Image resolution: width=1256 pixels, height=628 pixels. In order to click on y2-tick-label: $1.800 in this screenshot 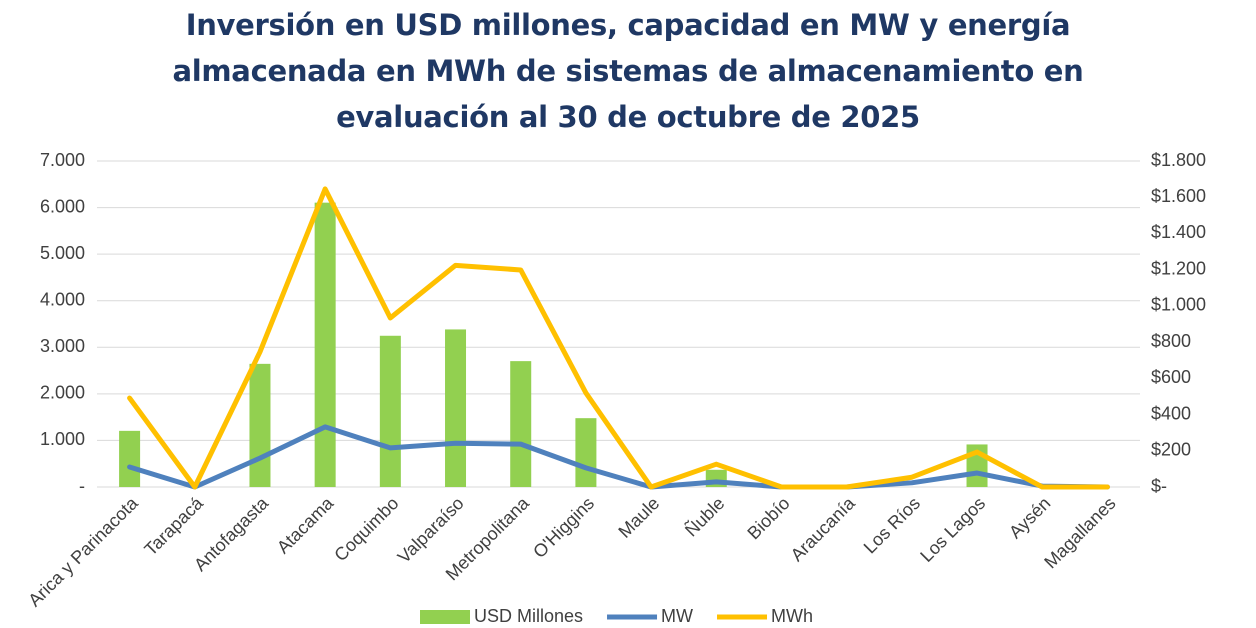, I will do `click(1178, 160)`.